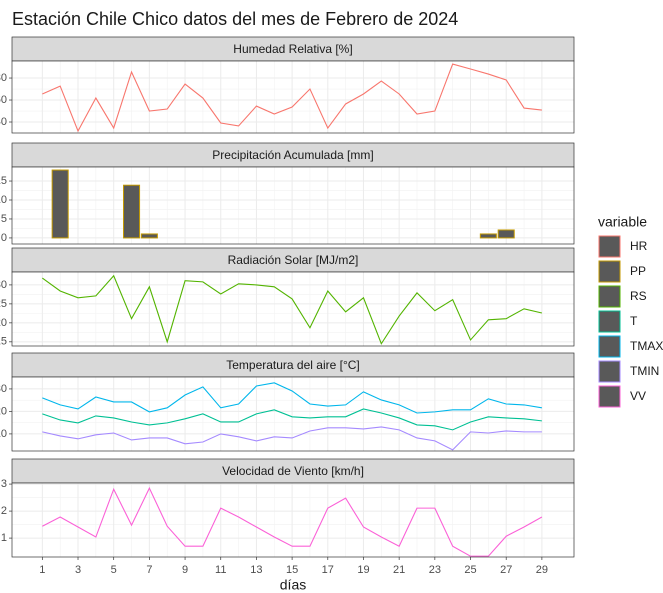 This screenshot has width=663, height=593. What do you see at coordinates (634, 321) in the screenshot?
I see `legend-label: T` at bounding box center [634, 321].